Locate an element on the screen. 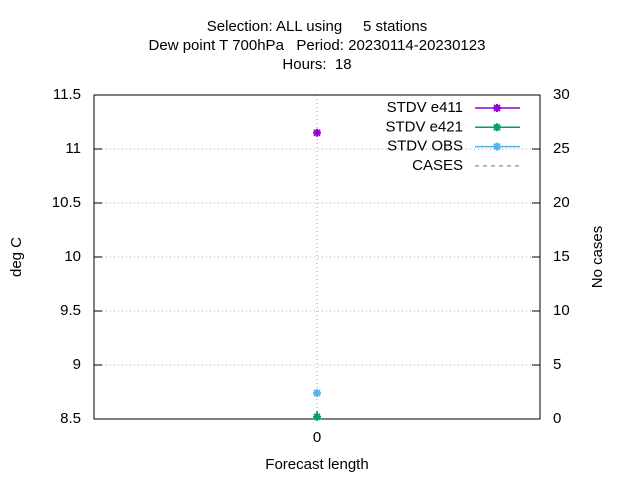 The width and height of the screenshot is (640, 480). y-tick-label: 9 is located at coordinates (77, 364).